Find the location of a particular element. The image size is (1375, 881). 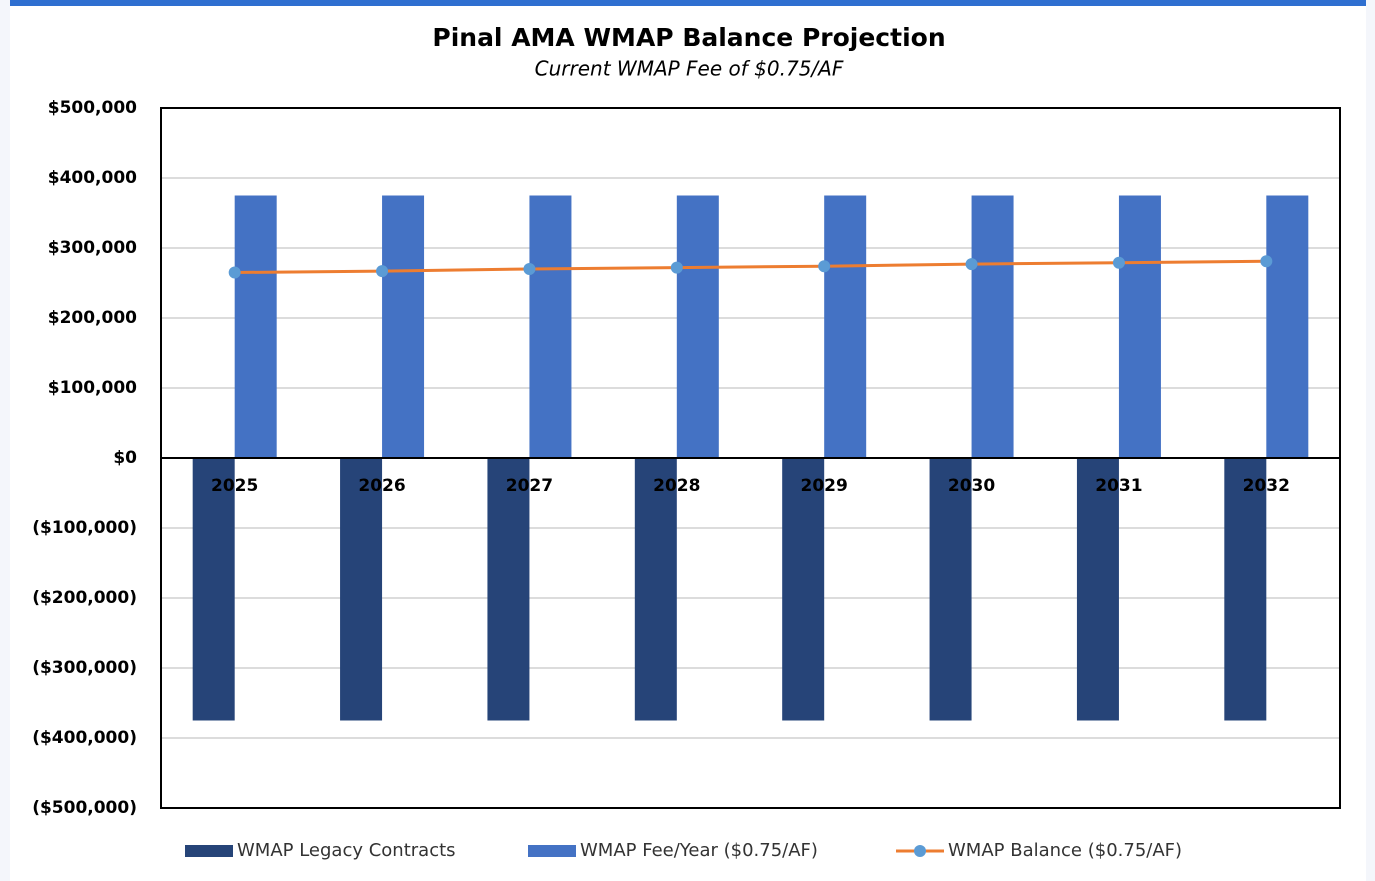

y-tick-label: $400,000 is located at coordinates (92, 178).